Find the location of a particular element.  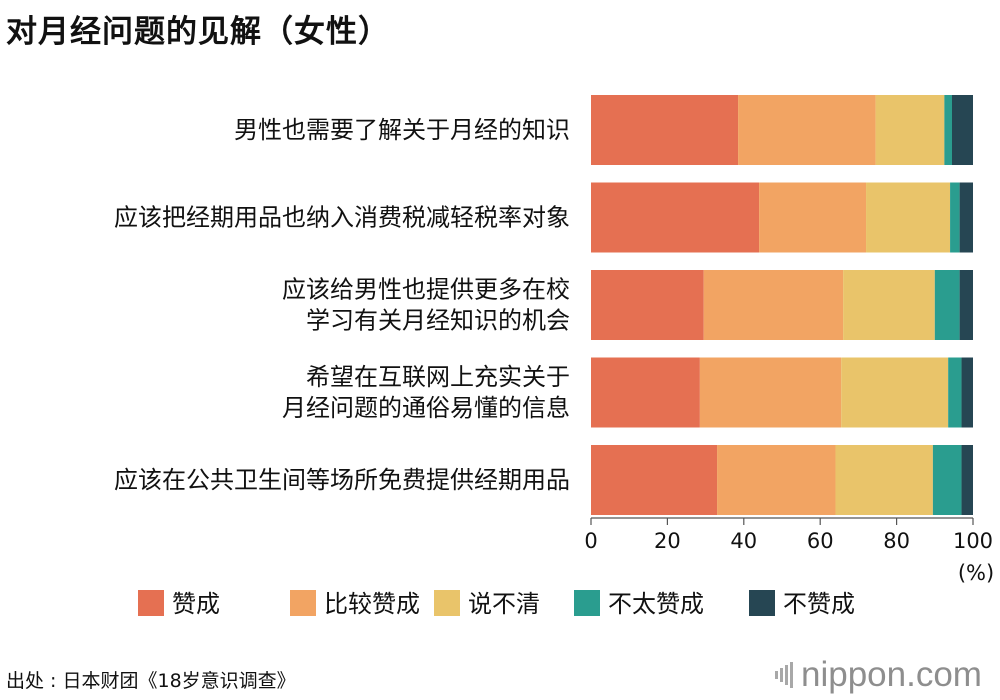

legend: 赞成 比较赞成 说不清 不太赞成 不赞成 is located at coordinates (496, 604).